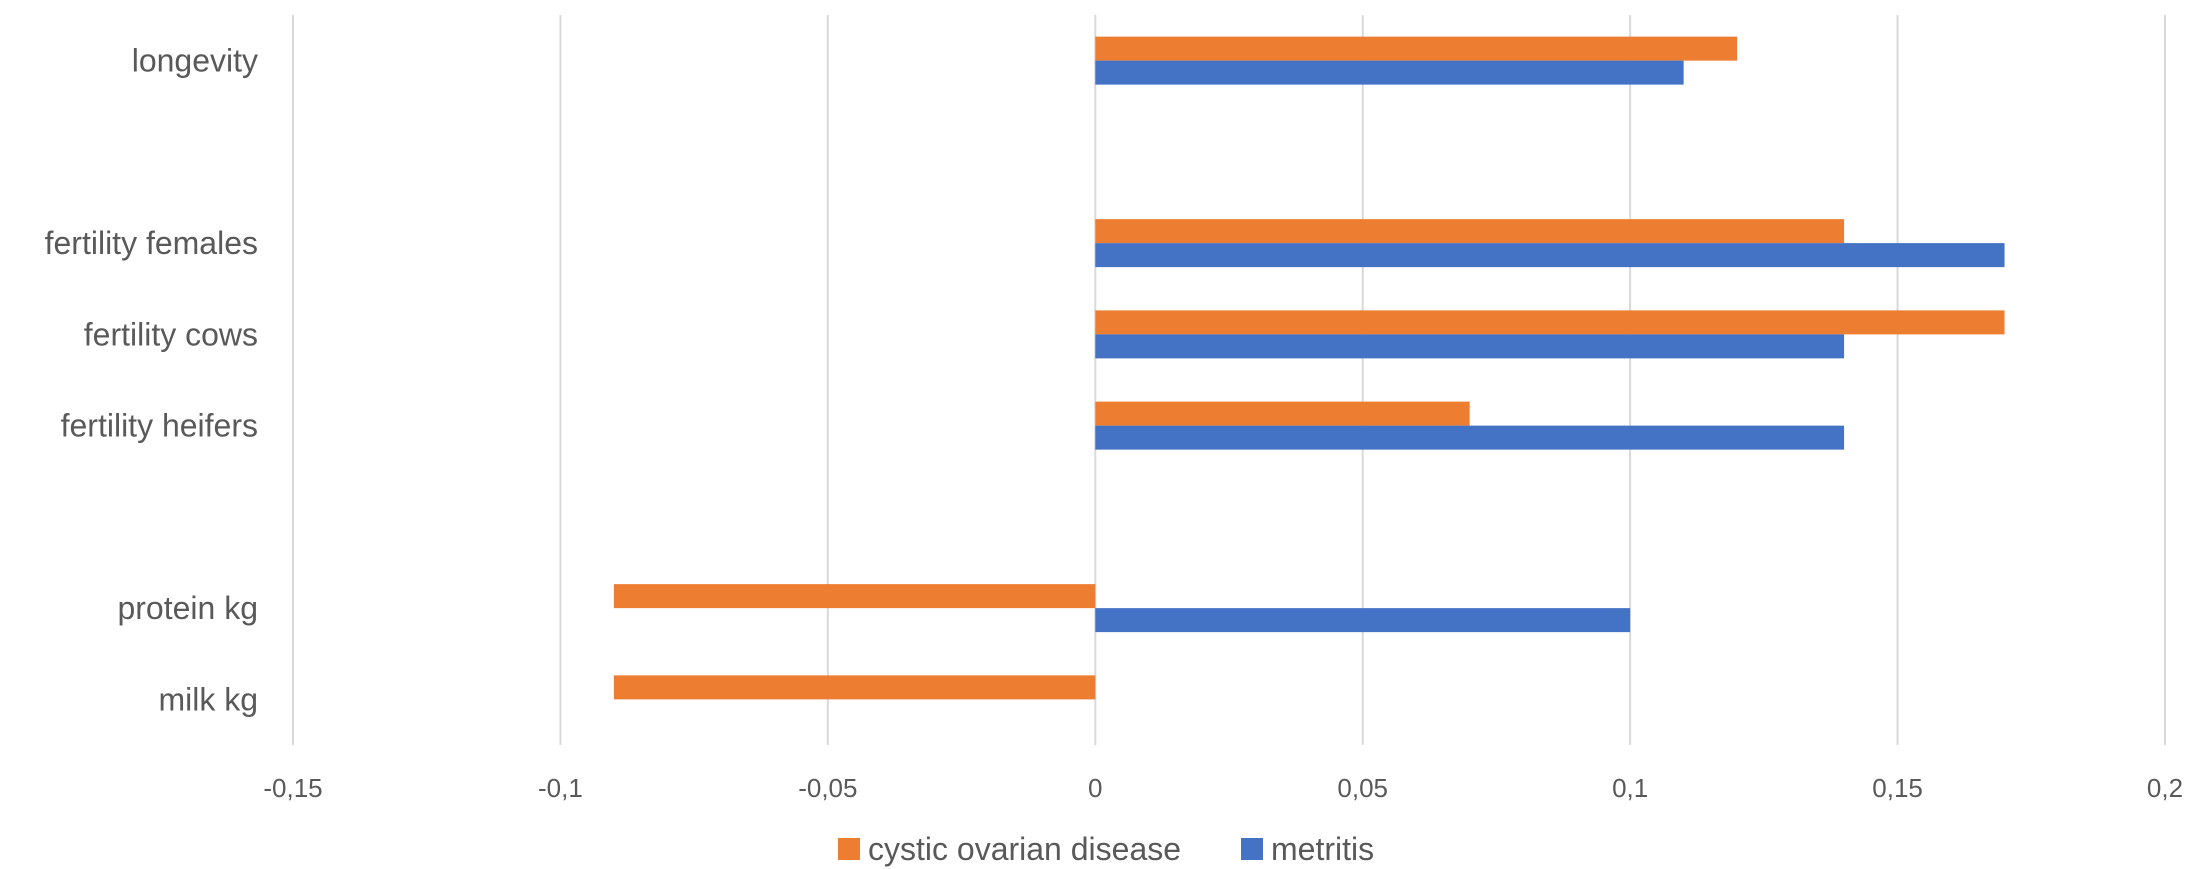  Describe the element at coordinates (195, 61) in the screenshot. I see `category-label: longevity` at that location.